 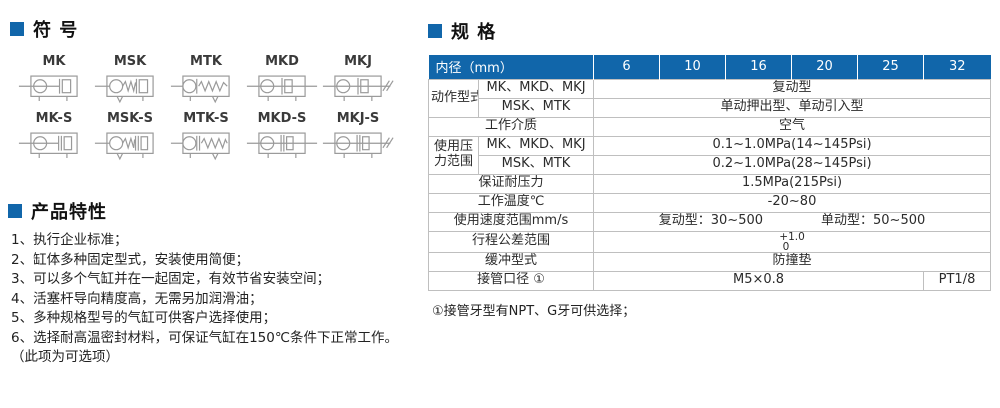 What do you see at coordinates (759, 67) in the screenshot?
I see `header-col-16: 16` at bounding box center [759, 67].